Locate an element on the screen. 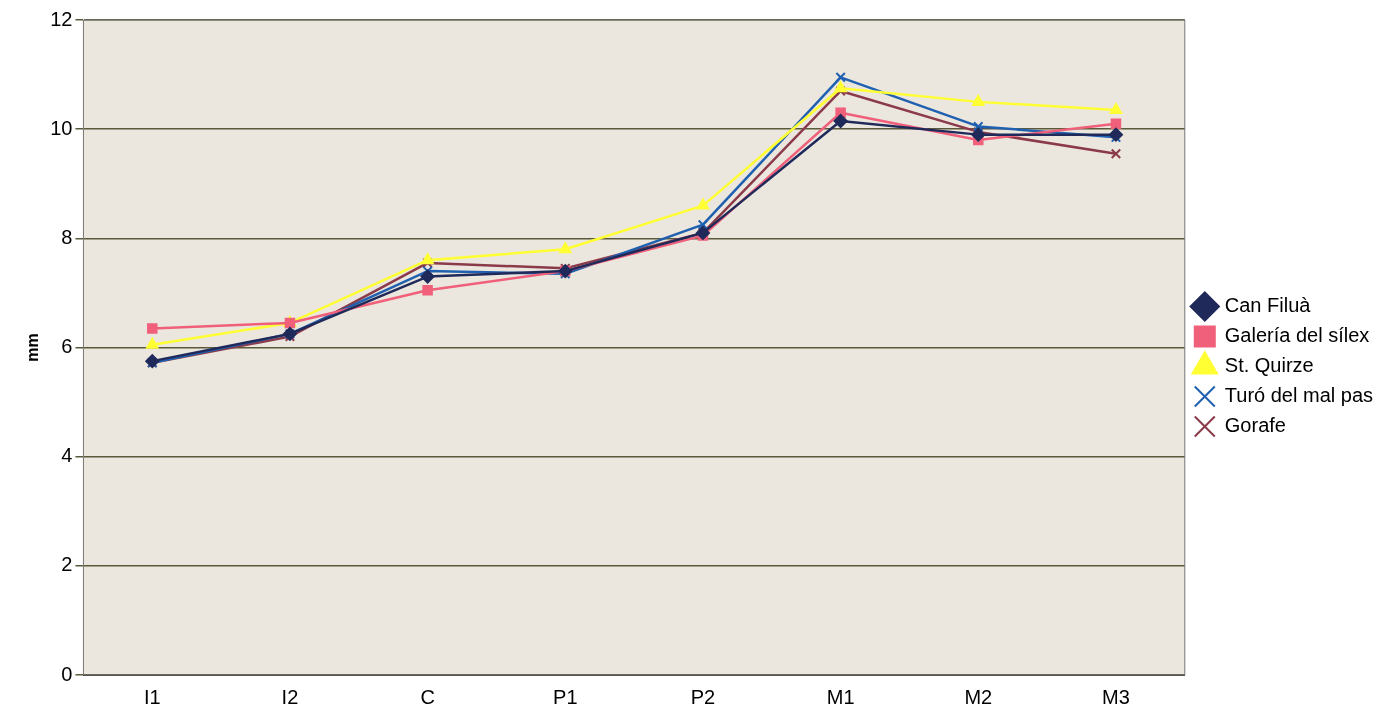  y-tick-label: 6 is located at coordinates (67, 346).